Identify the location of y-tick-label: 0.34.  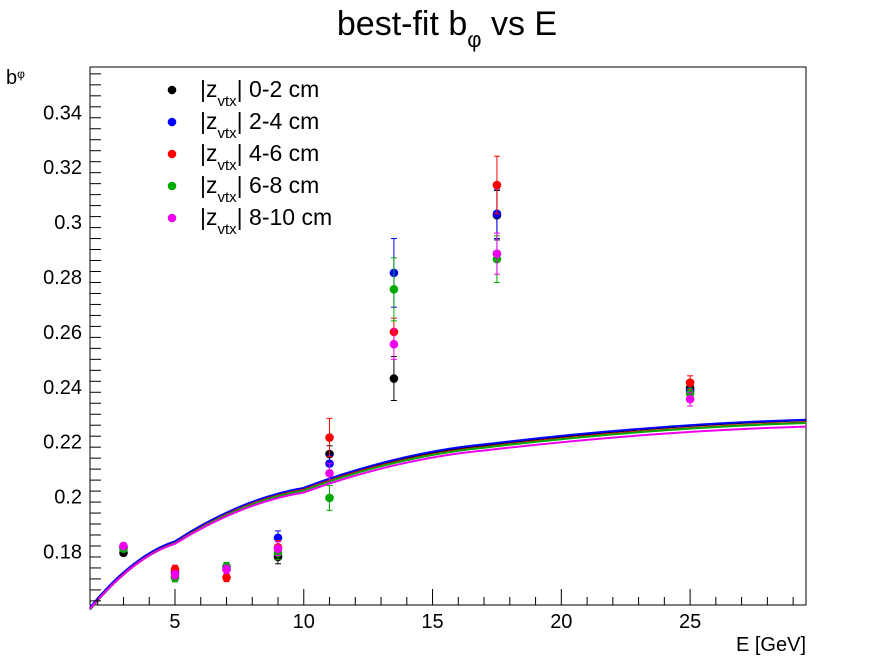
(62, 113).